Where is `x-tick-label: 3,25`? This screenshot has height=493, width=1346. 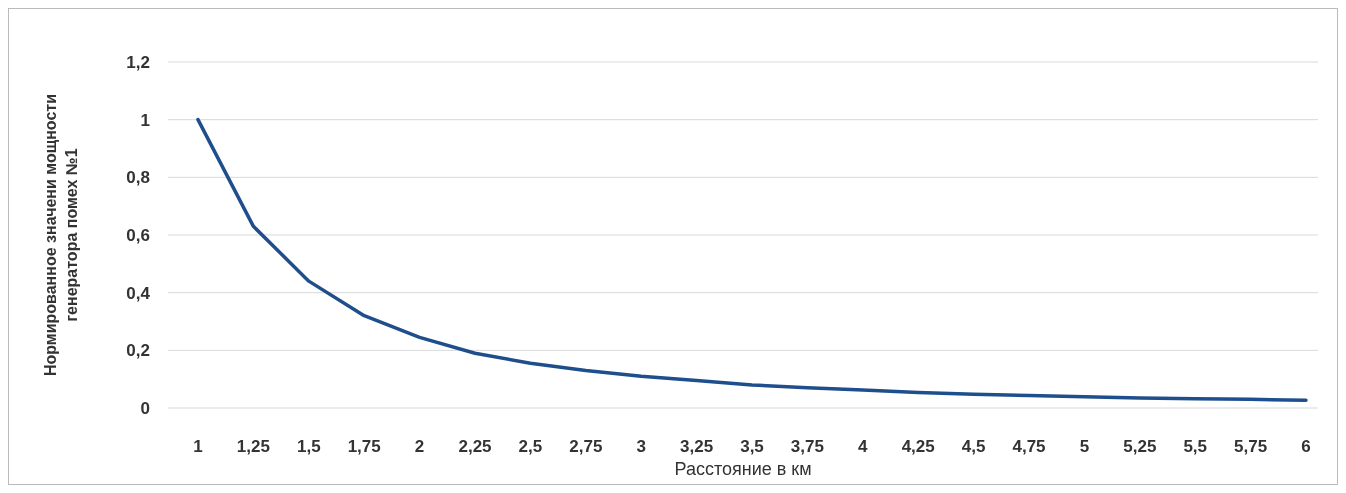
x-tick-label: 3,25 is located at coordinates (697, 446).